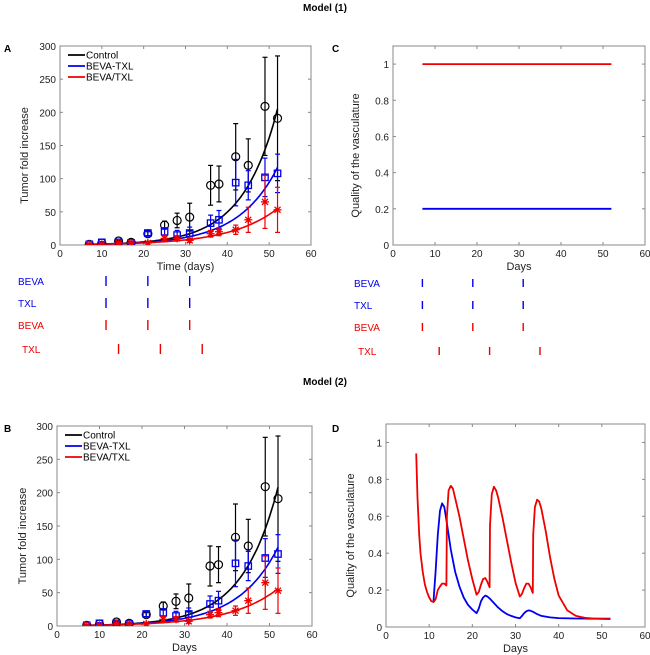 This screenshot has height=655, width=650. What do you see at coordinates (47, 180) in the screenshot?
I see `y-tick-label: 100` at bounding box center [47, 180].